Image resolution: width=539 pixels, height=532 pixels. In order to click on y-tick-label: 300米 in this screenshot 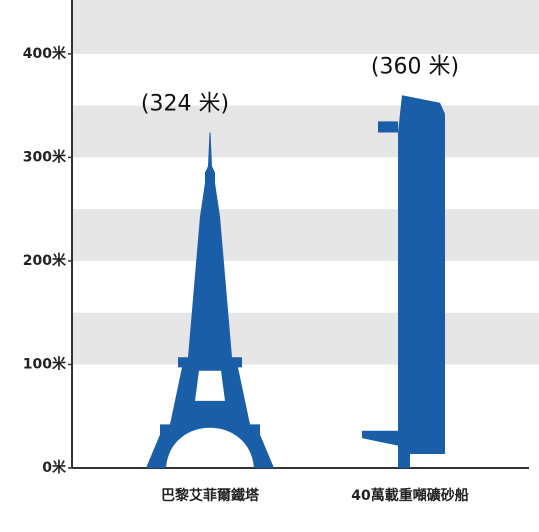, I will do `click(45, 156)`.